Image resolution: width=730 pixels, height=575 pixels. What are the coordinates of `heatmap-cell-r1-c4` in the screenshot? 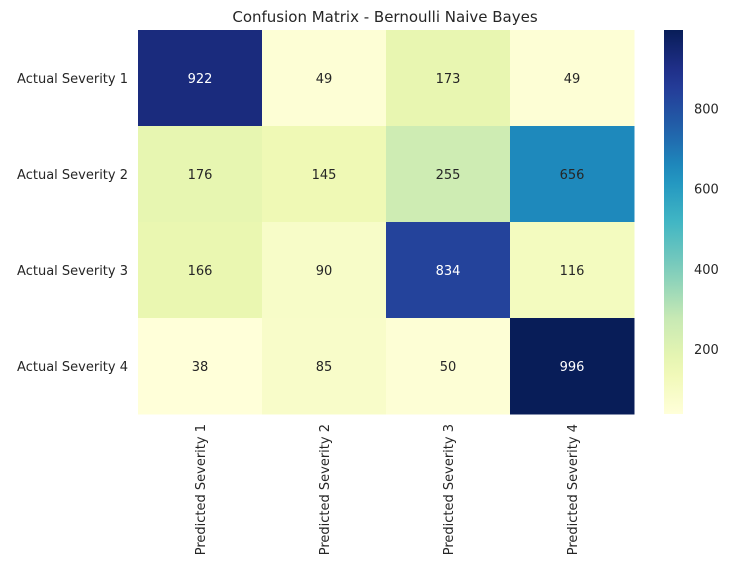 It's located at (572, 78).